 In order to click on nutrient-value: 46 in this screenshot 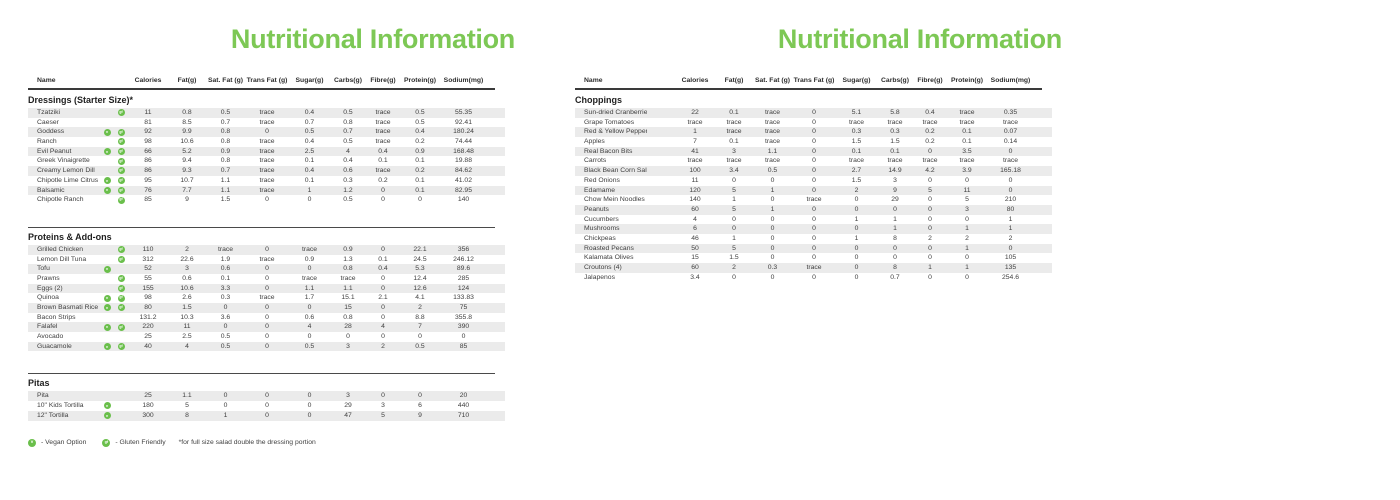, I will do `click(695, 238)`.